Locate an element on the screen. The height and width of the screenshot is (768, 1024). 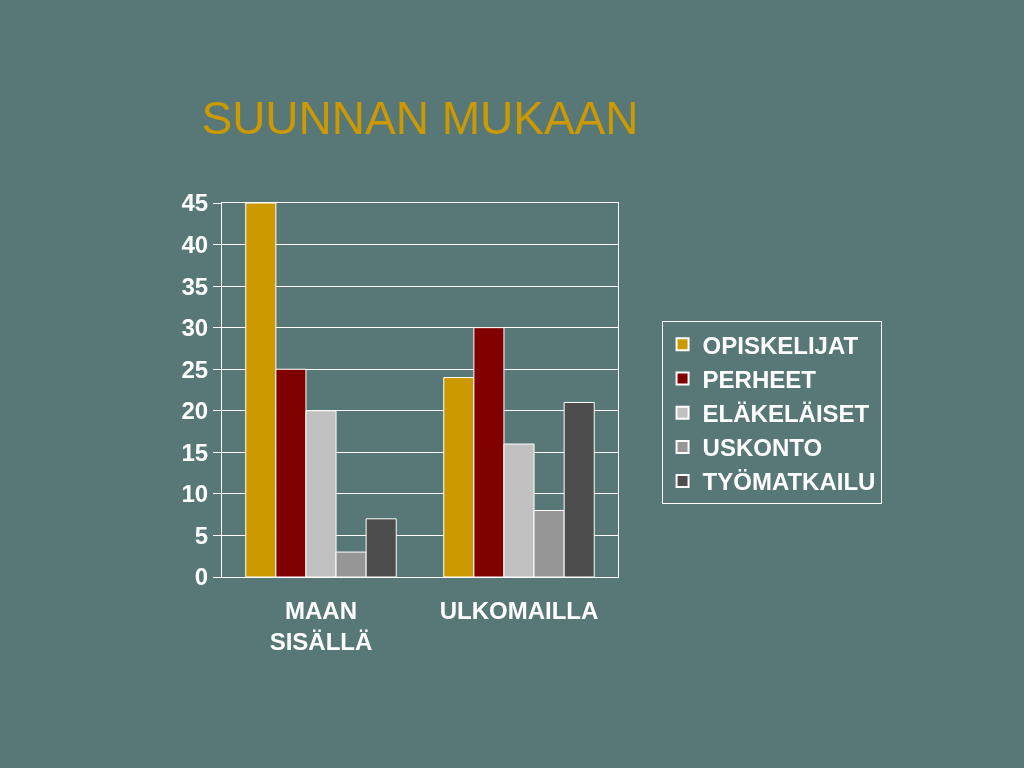
y-tick-label: 5 is located at coordinates (201, 535).